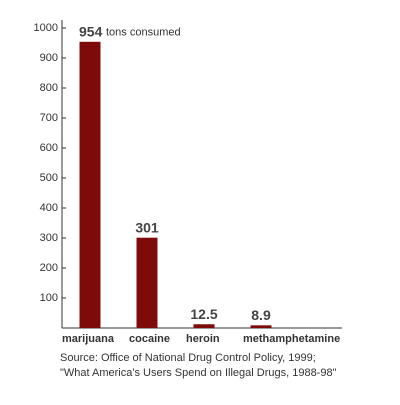 The image size is (400, 405). I want to click on x-tick-label: methamphetamine, so click(291, 339).